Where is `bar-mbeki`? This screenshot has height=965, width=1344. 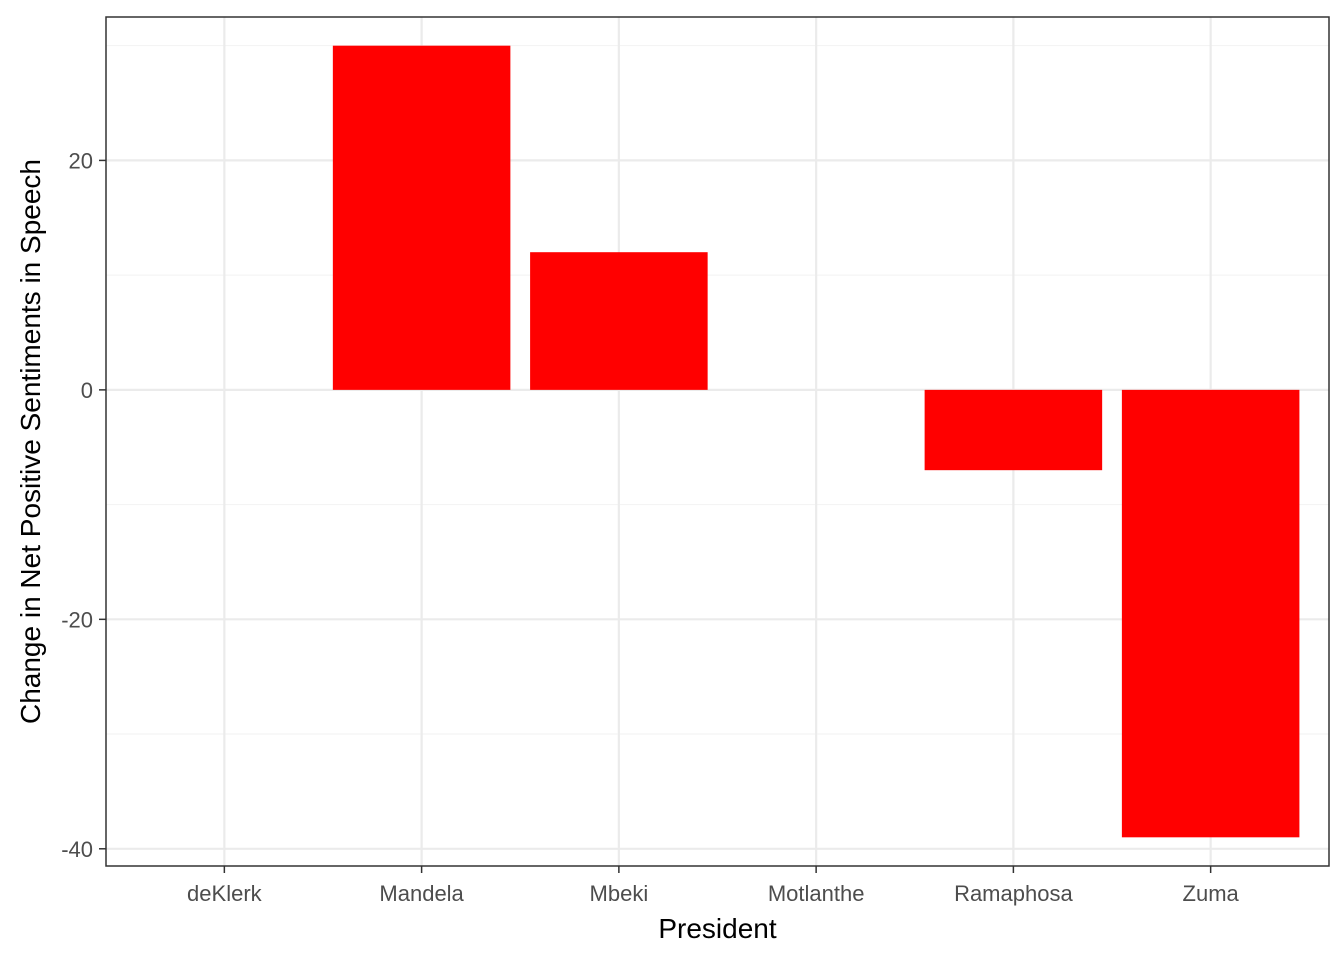 bar-mbeki is located at coordinates (619, 321).